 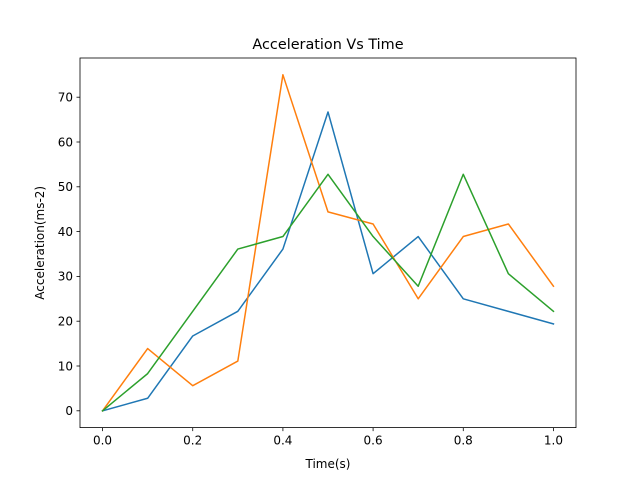 I want to click on x-tick-label: 0.6, so click(x=373, y=441).